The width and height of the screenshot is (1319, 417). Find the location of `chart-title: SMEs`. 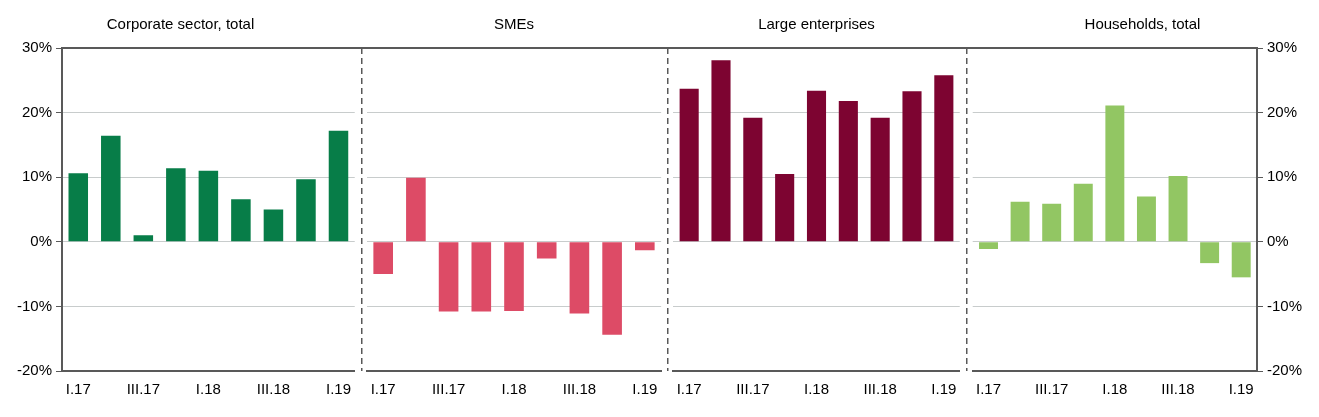

chart-title: SMEs is located at coordinates (514, 24).